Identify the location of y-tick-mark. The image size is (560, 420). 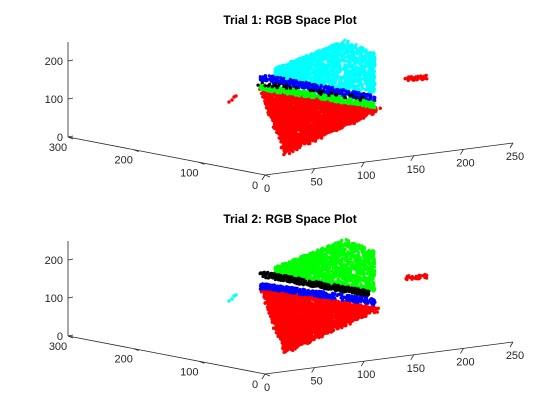
(202, 163).